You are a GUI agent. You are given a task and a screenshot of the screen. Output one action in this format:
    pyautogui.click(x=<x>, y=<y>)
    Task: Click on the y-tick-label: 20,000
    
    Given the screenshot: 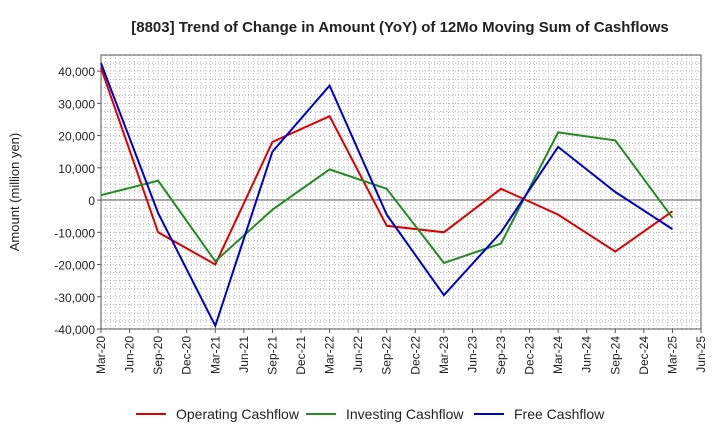 What is the action you would take?
    pyautogui.click(x=76, y=137)
    